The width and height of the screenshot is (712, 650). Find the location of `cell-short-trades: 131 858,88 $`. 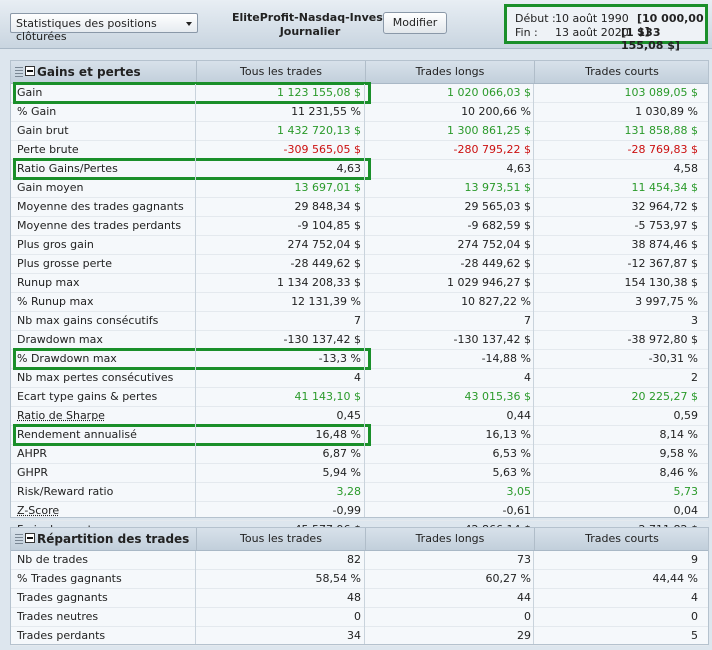

cell-short-trades: 131 858,88 $ is located at coordinates (661, 130).